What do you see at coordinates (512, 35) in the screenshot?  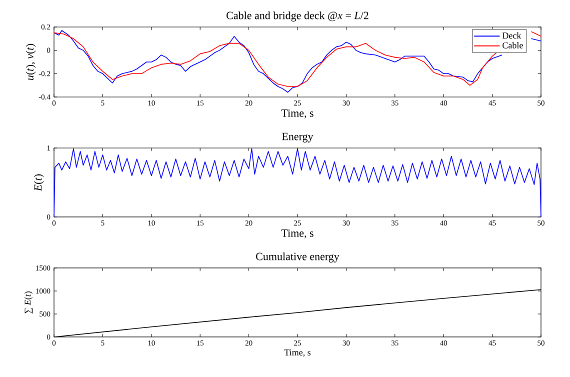 I see `legend-label: Deck` at bounding box center [512, 35].